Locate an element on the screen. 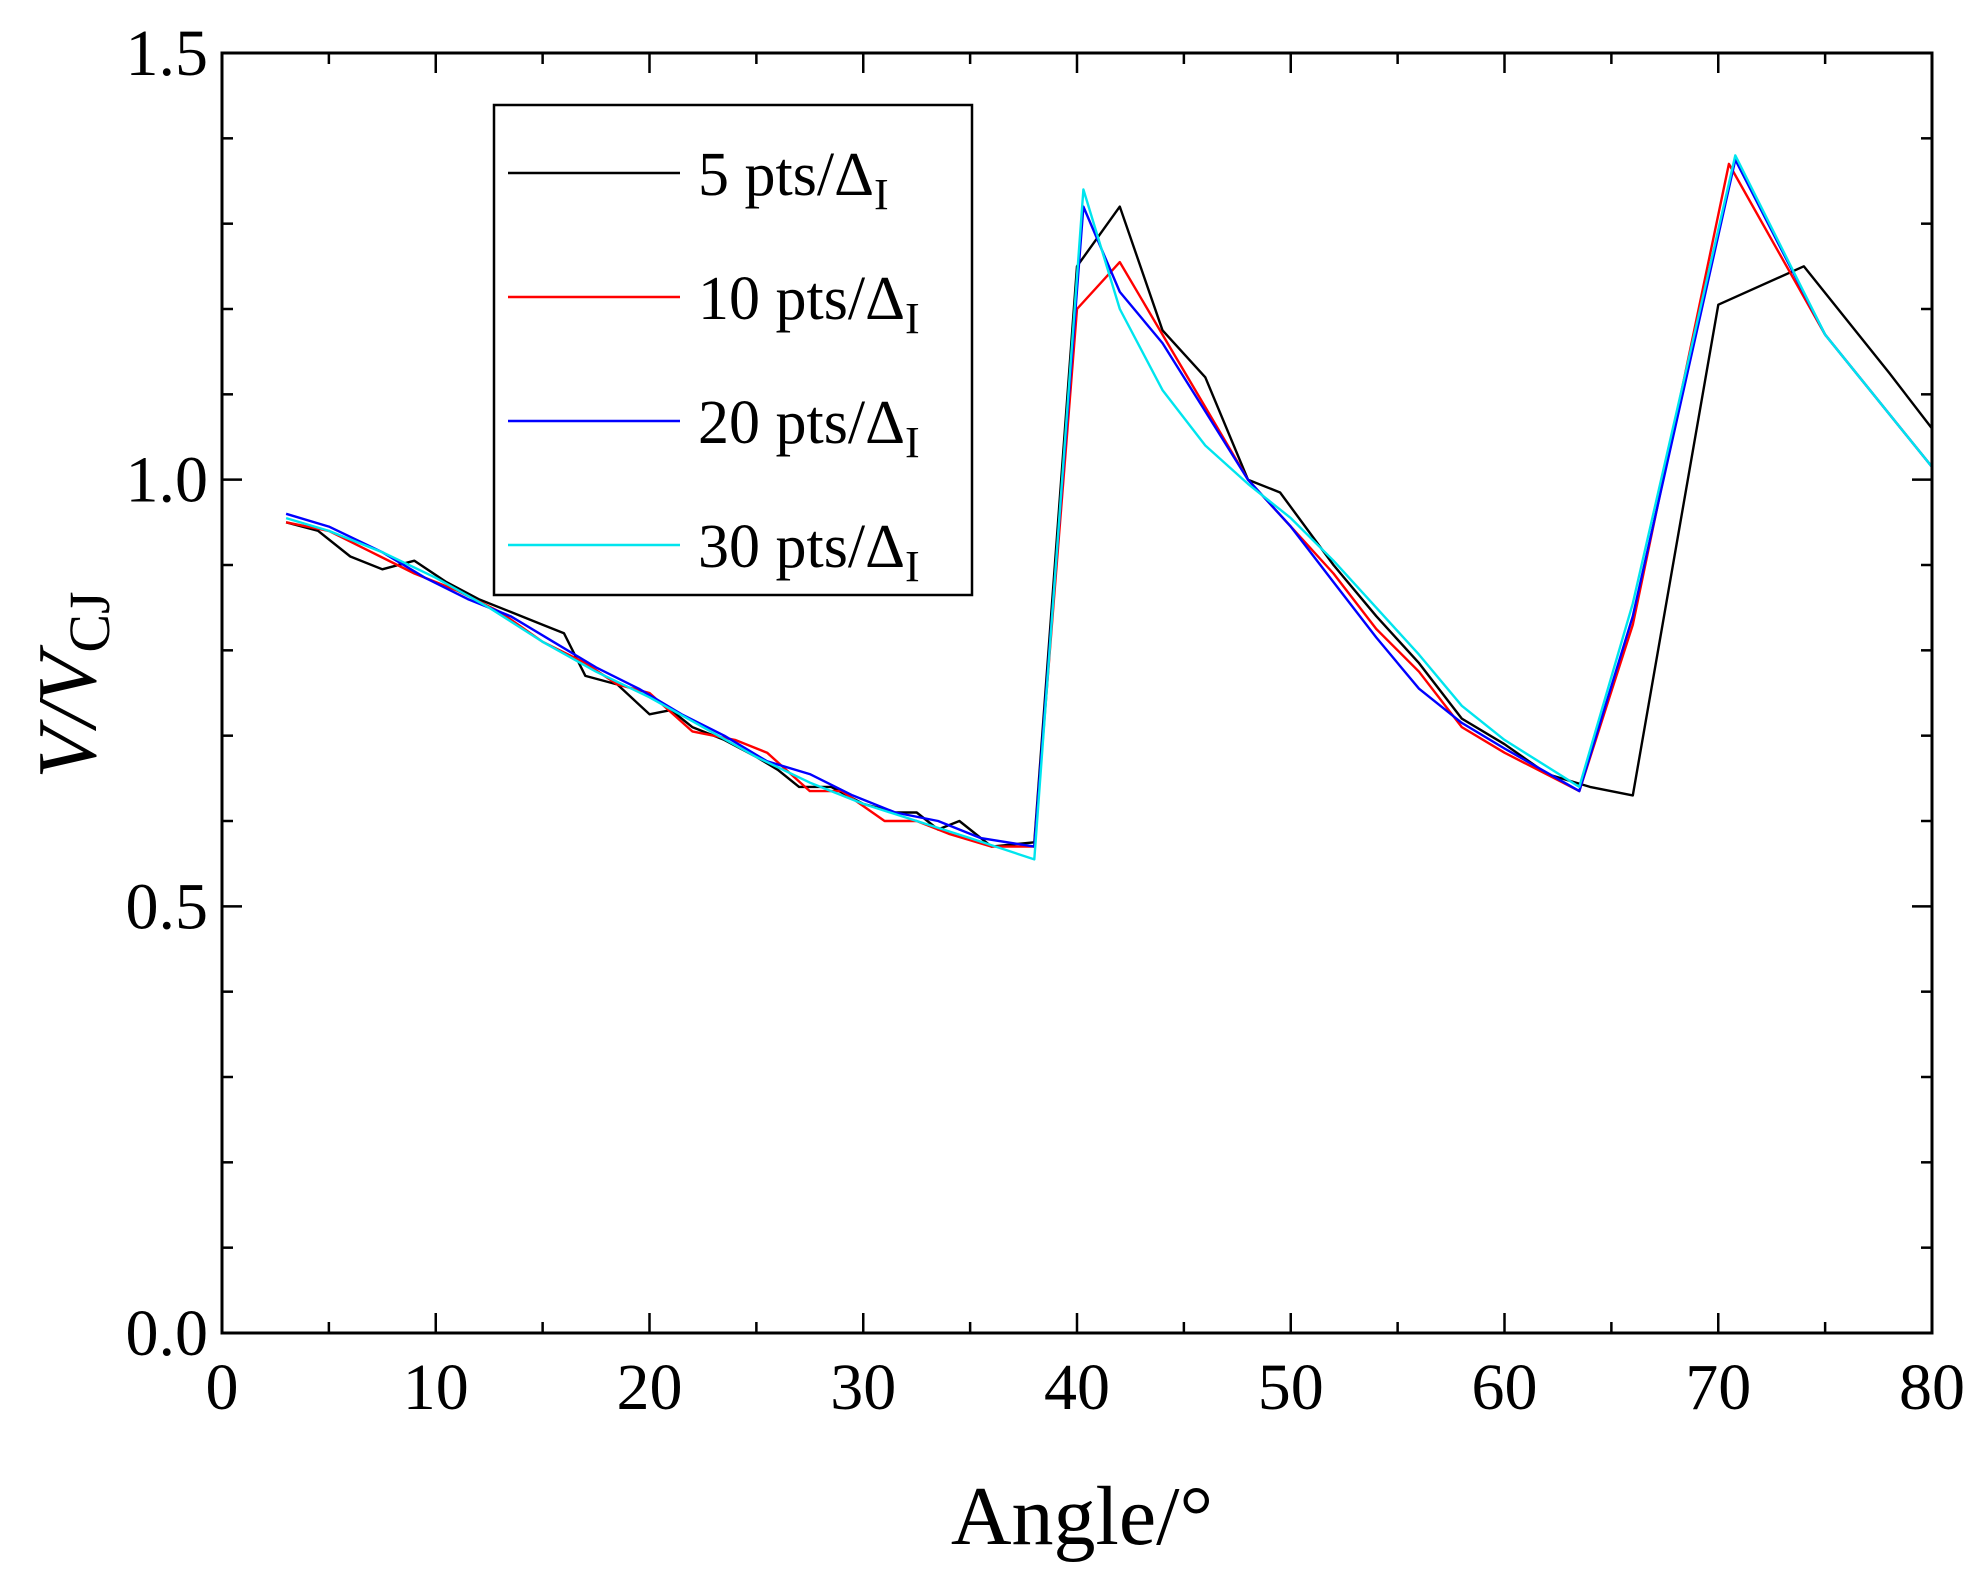  x-axis-title: Angle/° is located at coordinates (1082, 1516).